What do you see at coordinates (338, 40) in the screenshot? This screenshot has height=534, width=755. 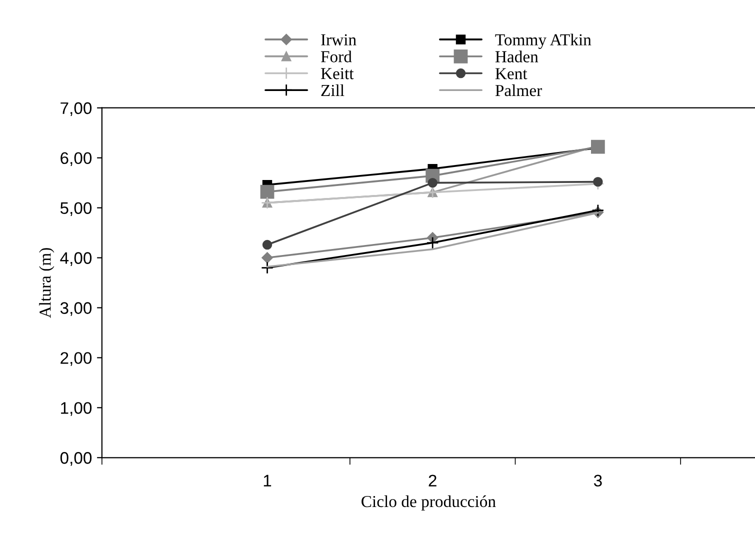 I see `legend-label: Irwin` at bounding box center [338, 40].